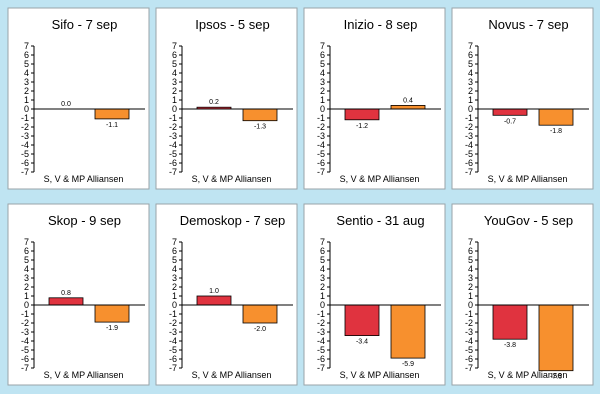 The width and height of the screenshot is (600, 394). What do you see at coordinates (260, 127) in the screenshot?
I see `bar-value-label: -1.3` at bounding box center [260, 127].